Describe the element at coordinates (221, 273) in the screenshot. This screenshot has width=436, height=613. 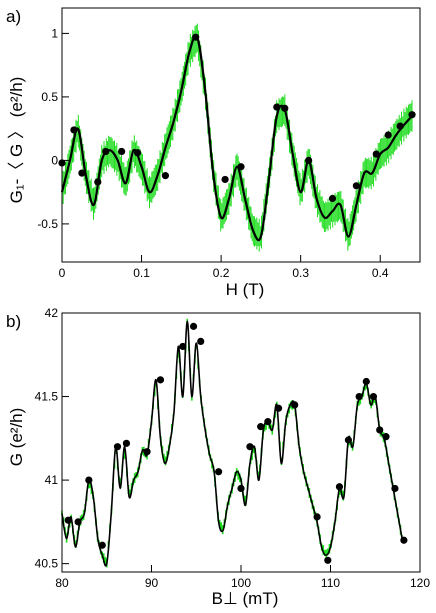
I see `panel-a-x-tick-label: 0.2` at that location.